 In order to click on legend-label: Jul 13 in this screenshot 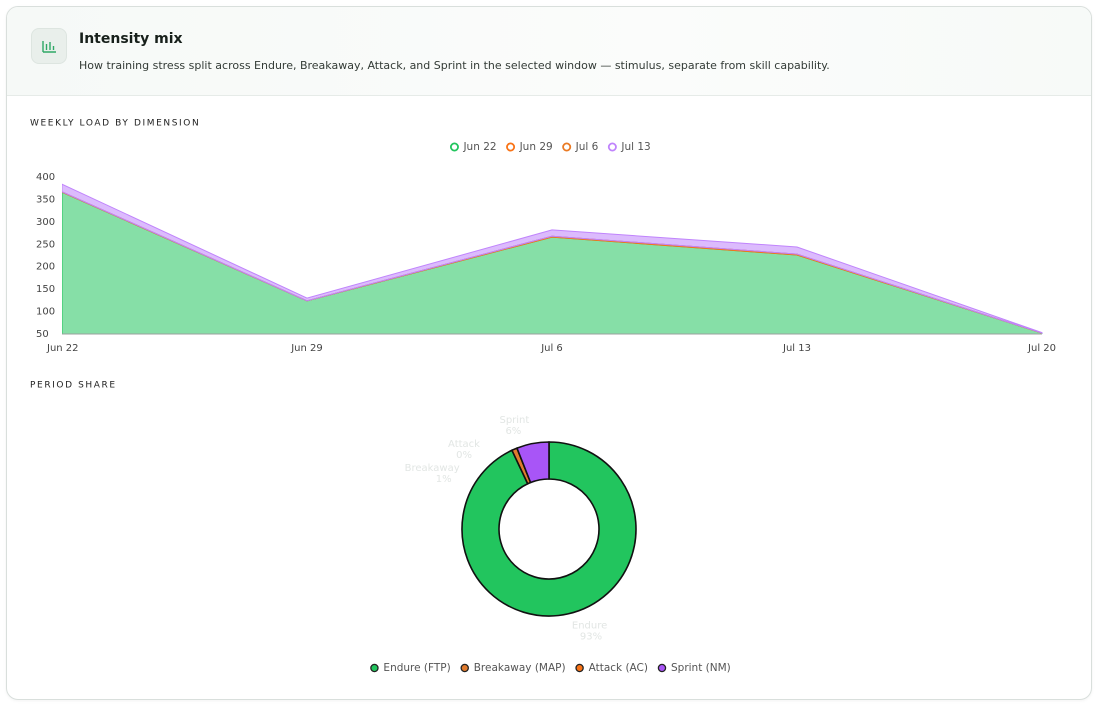, I will do `click(635, 147)`.